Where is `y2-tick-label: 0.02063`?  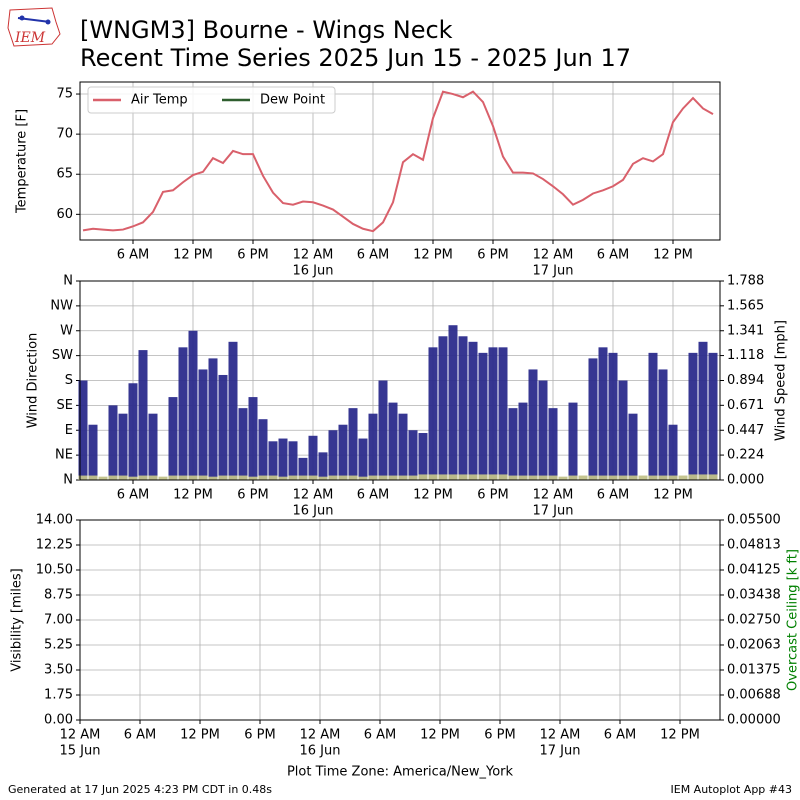
y2-tick-label: 0.02063 is located at coordinates (754, 644).